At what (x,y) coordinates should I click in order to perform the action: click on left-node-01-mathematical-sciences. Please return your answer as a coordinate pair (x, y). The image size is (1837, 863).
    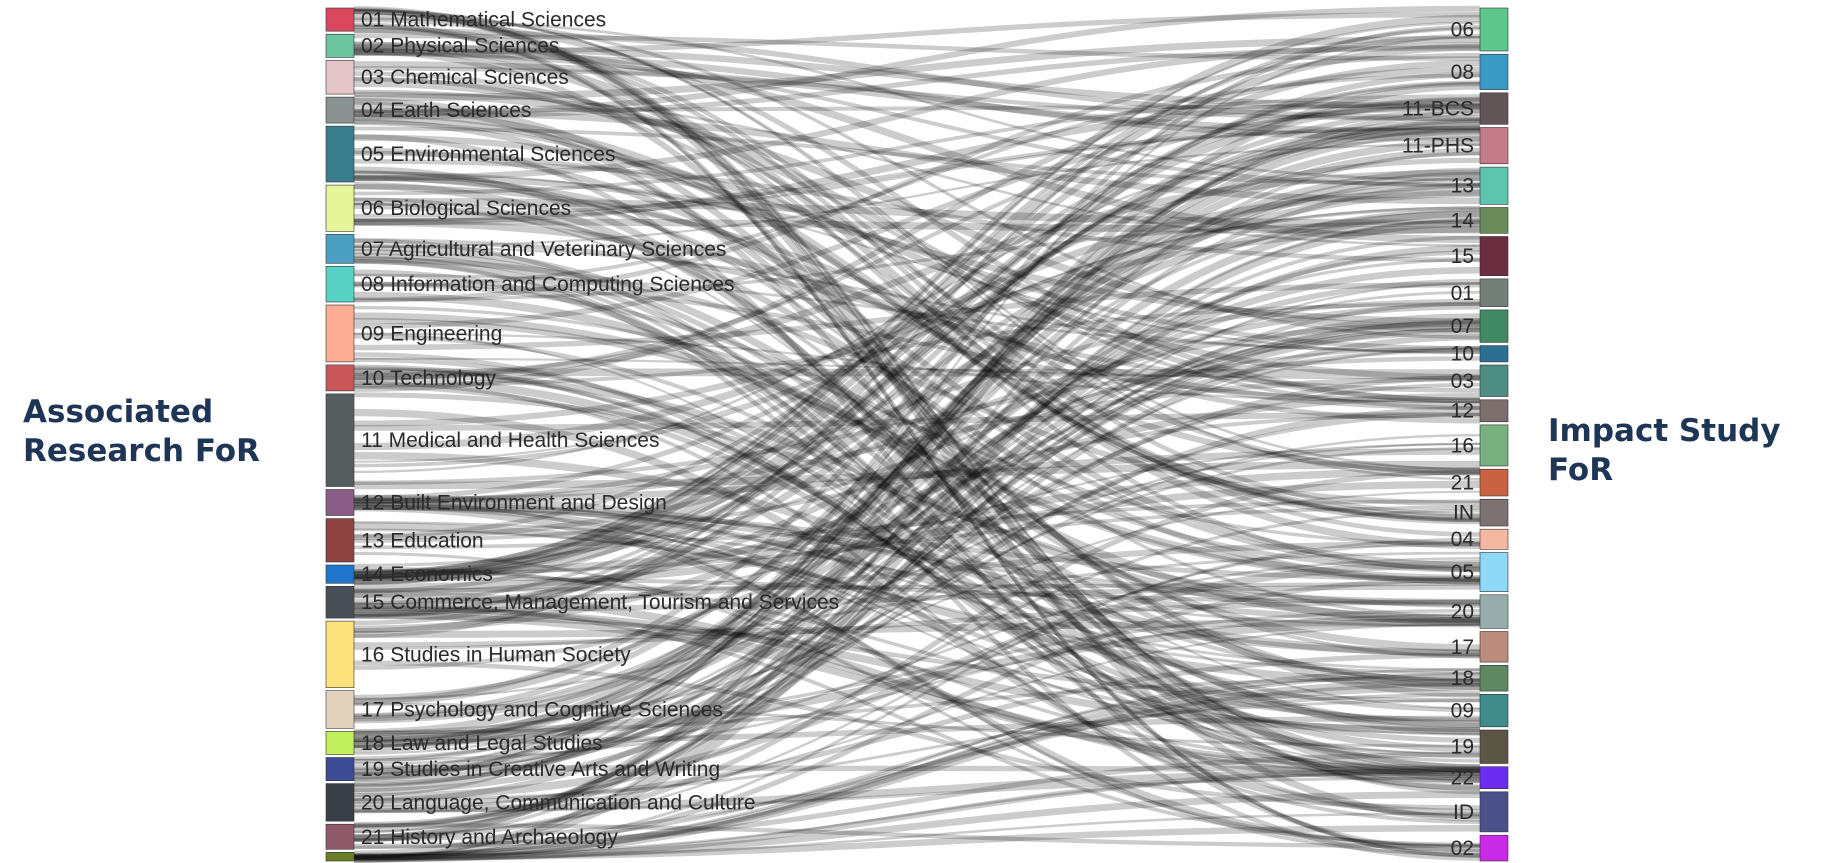
    Looking at the image, I should click on (340, 19).